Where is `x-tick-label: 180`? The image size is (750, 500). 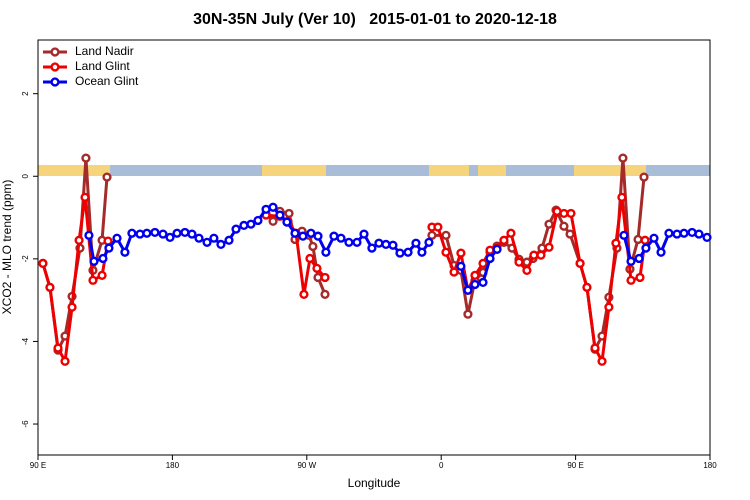 x-tick-label: 180 is located at coordinates (710, 465).